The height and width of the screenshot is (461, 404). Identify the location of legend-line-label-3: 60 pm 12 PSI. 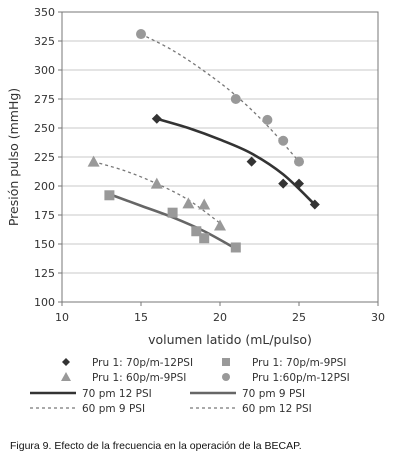
(277, 409).